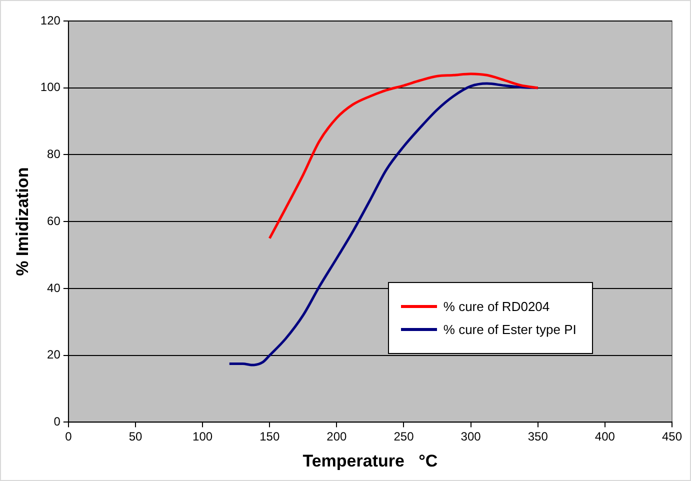 The width and height of the screenshot is (691, 481). Describe the element at coordinates (538, 437) in the screenshot. I see `x-tick-label: 350` at that location.